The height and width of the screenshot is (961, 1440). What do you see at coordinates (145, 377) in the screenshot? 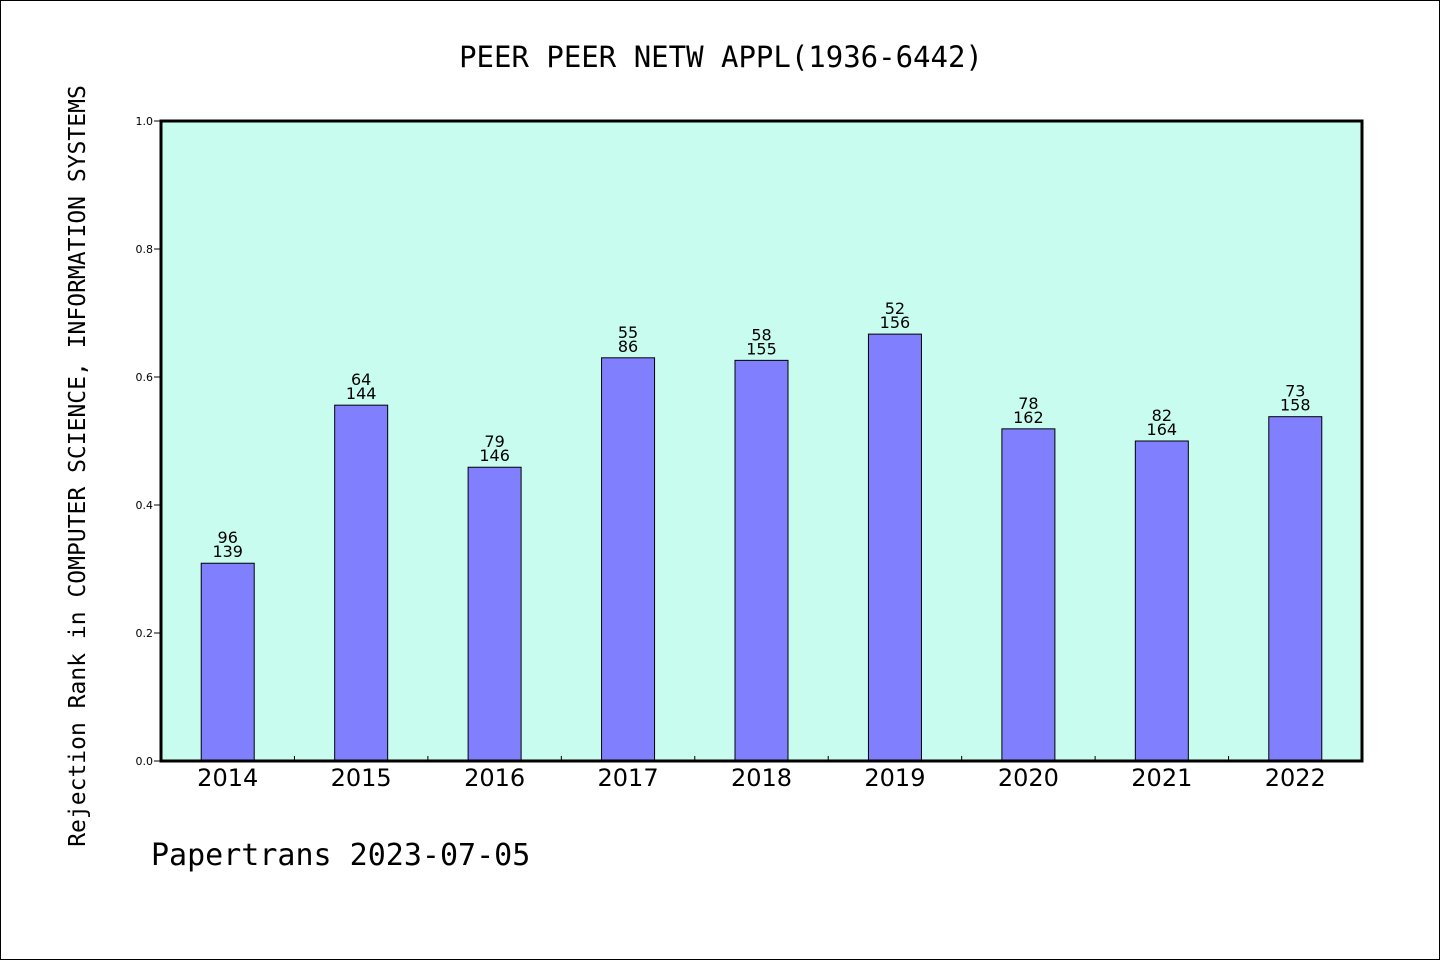
I see `y-tick-label: 0.6` at bounding box center [145, 377].